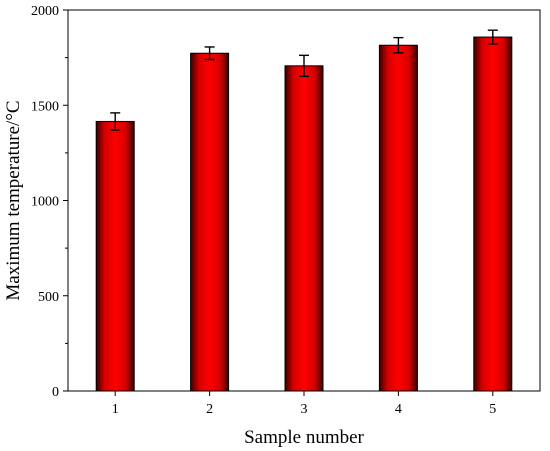  What do you see at coordinates (48, 297) in the screenshot?
I see `y-tick-label-500: 500` at bounding box center [48, 297].